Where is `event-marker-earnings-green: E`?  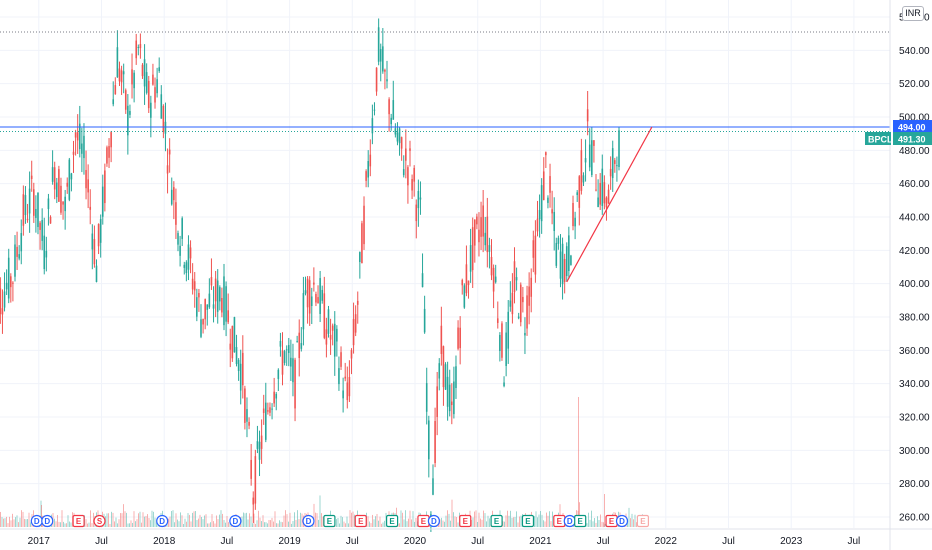 event-marker-earnings-green: E is located at coordinates (580, 521).